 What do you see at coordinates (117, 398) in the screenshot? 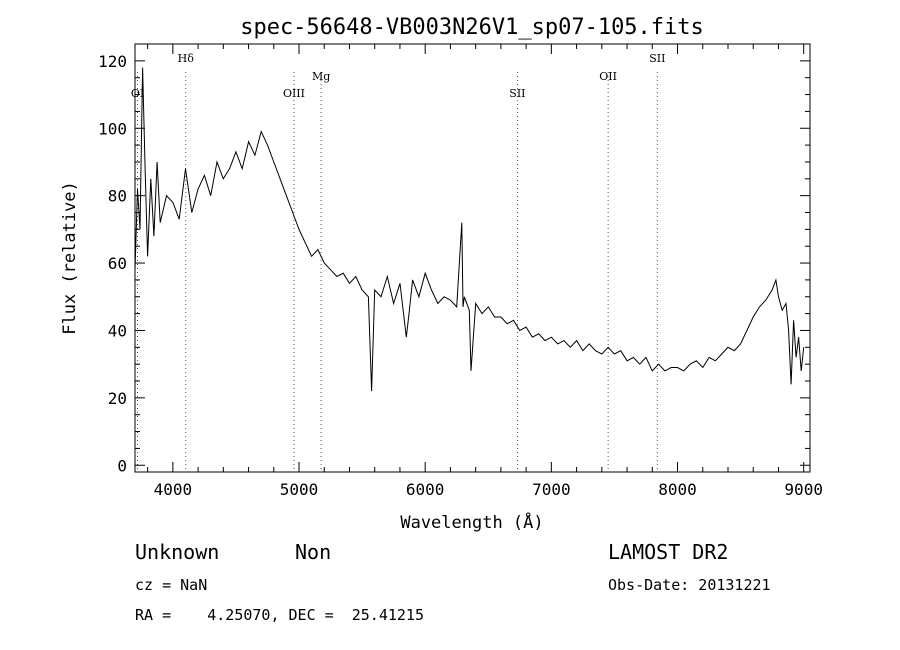
I see `y-tick-label: 20` at bounding box center [117, 398].